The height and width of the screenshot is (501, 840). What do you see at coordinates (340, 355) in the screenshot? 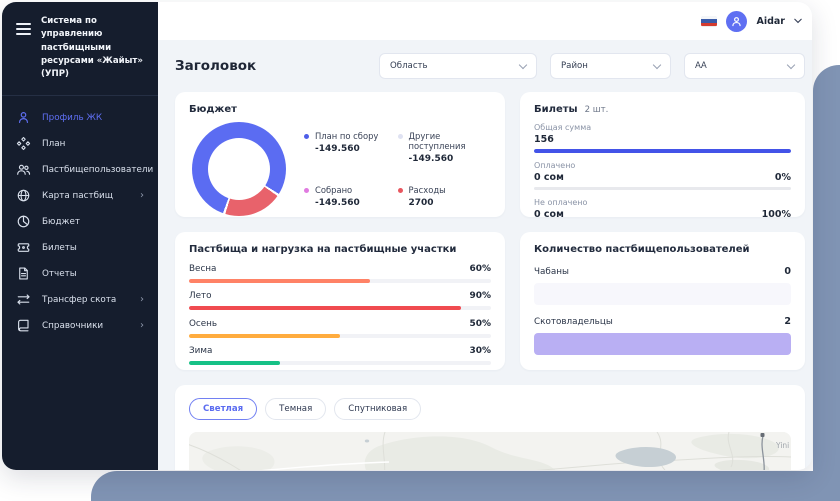
I see `pasture-bar-row: Зима 30%` at bounding box center [340, 355].